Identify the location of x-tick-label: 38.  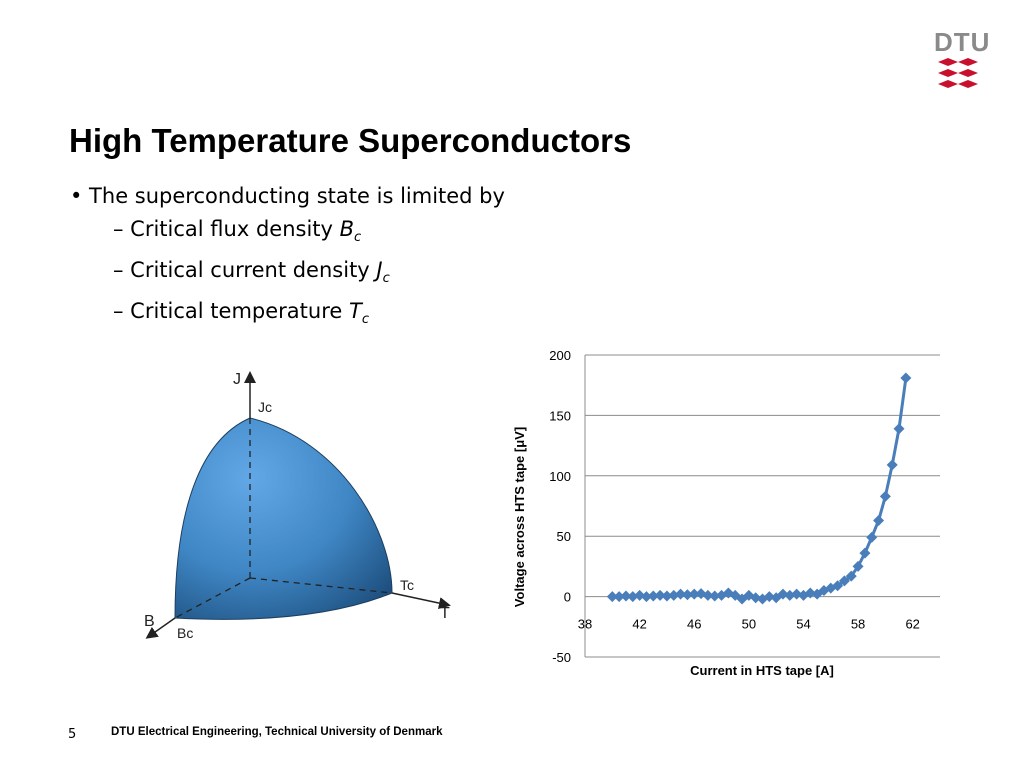
(585, 624).